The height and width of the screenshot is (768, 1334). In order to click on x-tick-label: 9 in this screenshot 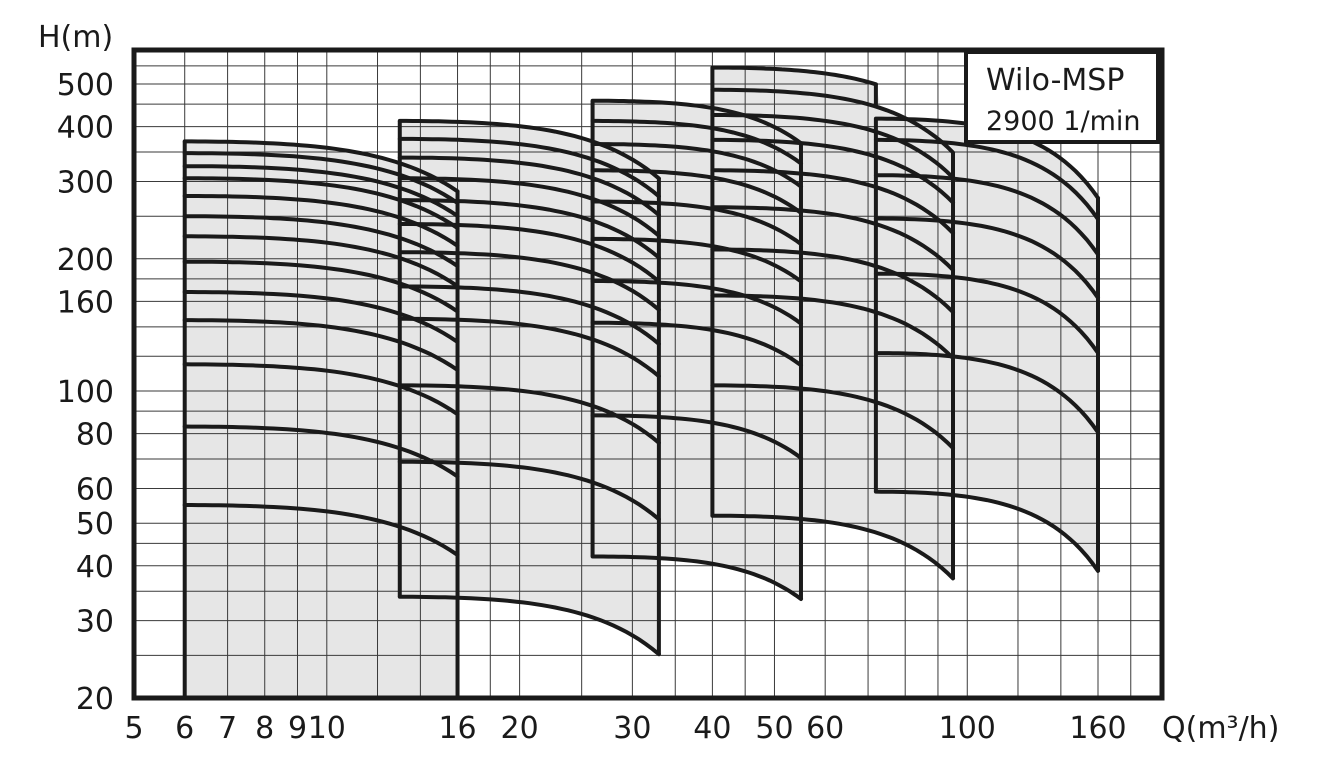, I will do `click(297, 728)`.